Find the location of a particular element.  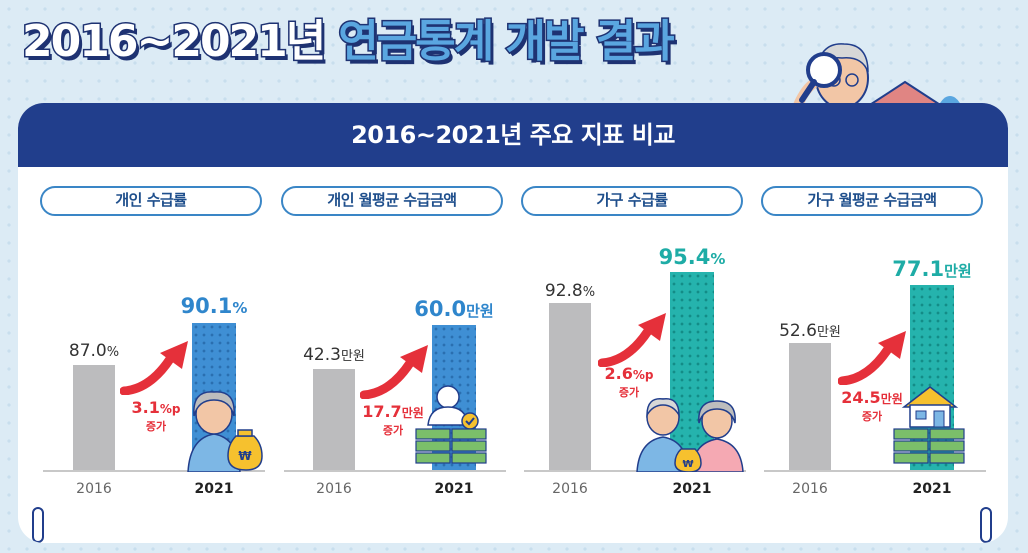

label-household-rate: 가구 수급률 is located at coordinates (632, 201).